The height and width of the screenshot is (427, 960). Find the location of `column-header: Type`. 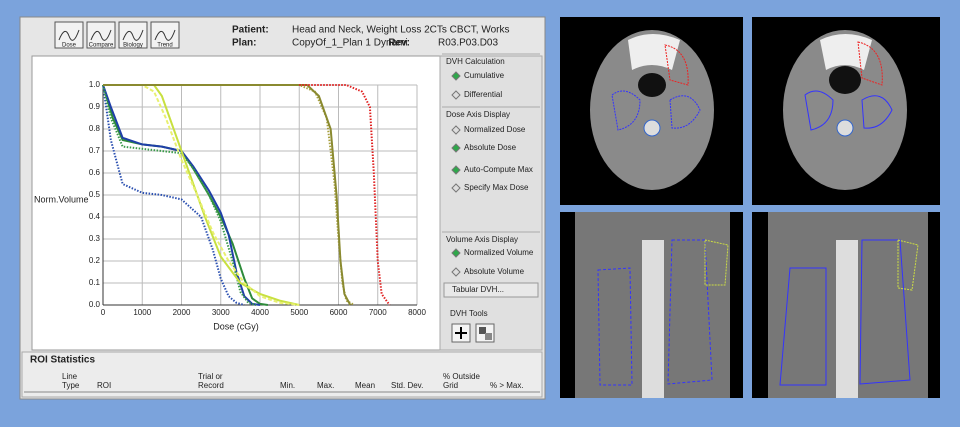

column-header: Type is located at coordinates (71, 385).